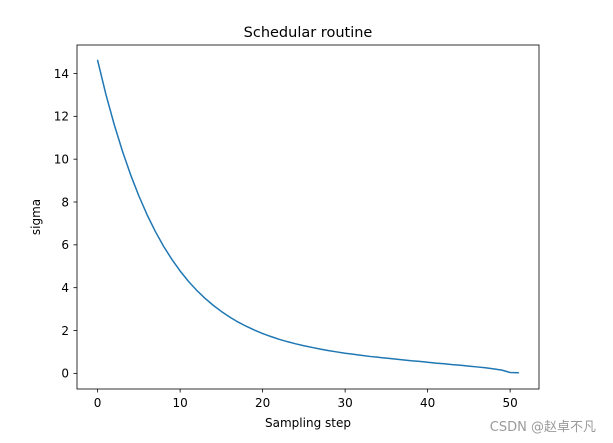  Describe the element at coordinates (344, 403) in the screenshot. I see `x-tick-label: 30` at that location.